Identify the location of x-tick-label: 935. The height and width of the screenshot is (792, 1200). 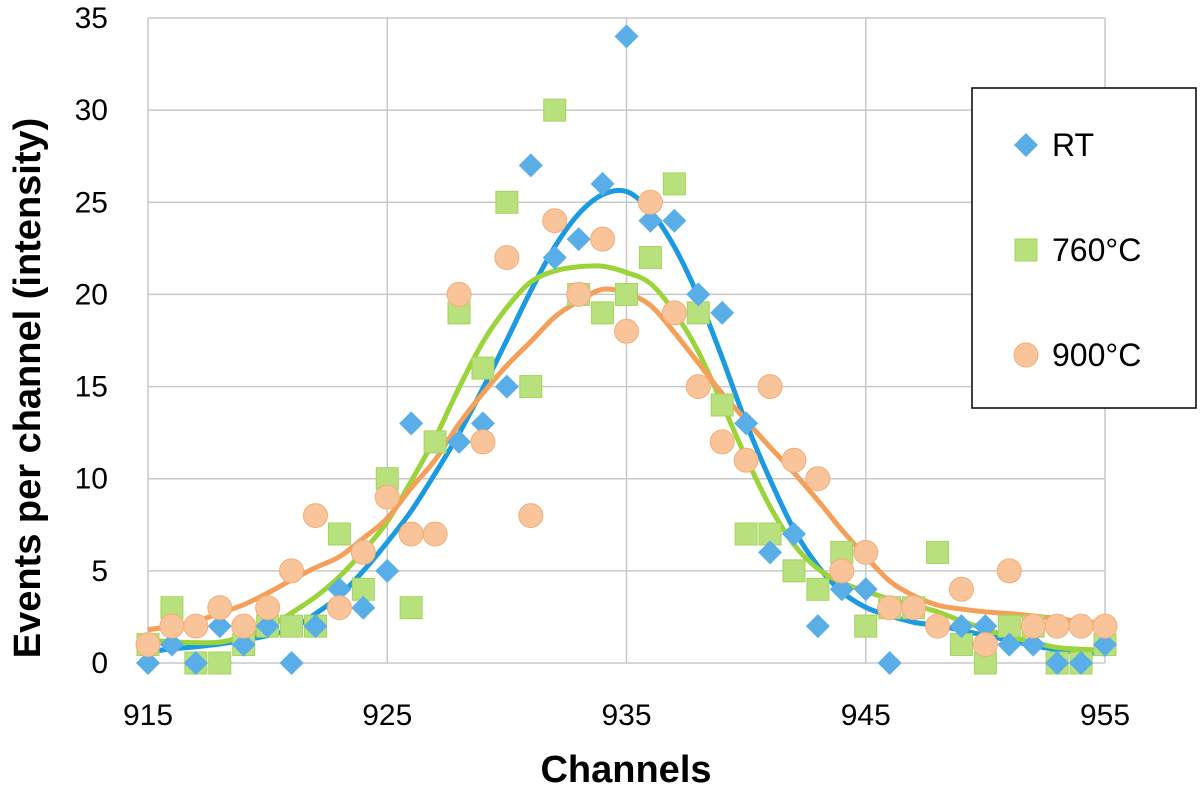
(626, 715).